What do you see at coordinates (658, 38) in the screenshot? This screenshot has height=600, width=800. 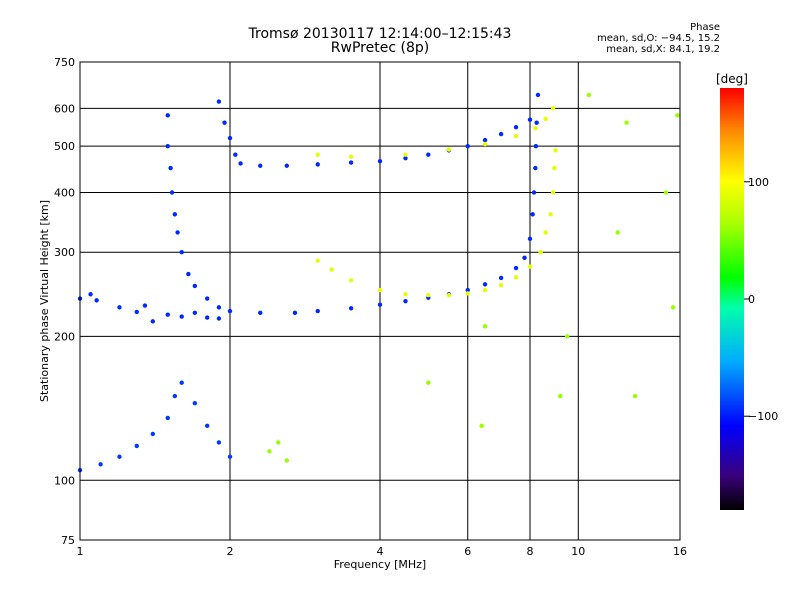 I see `stat-o: mean, sd,O: −94.5, 15.2` at bounding box center [658, 38].